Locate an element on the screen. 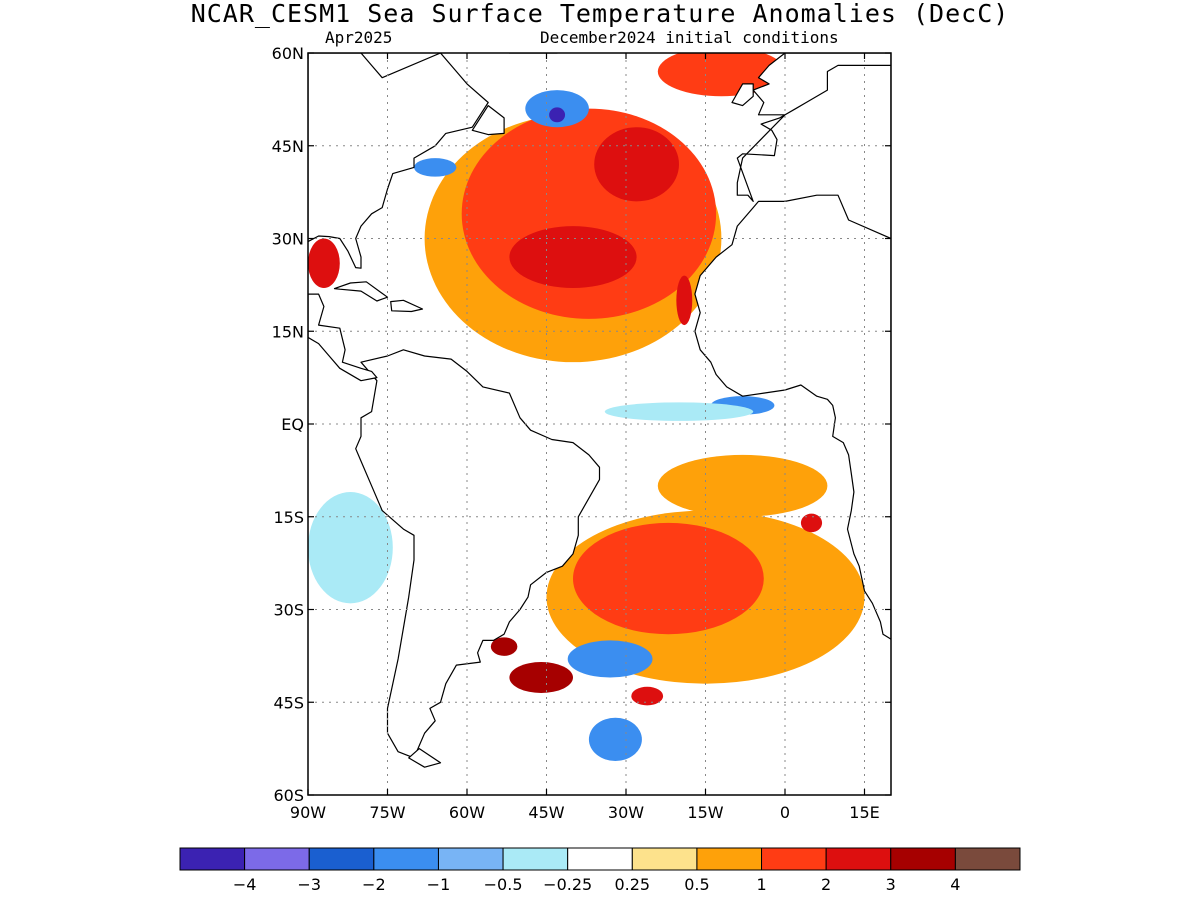 The image size is (1200, 900). coastline-africa-europe is located at coordinates (792, 346).